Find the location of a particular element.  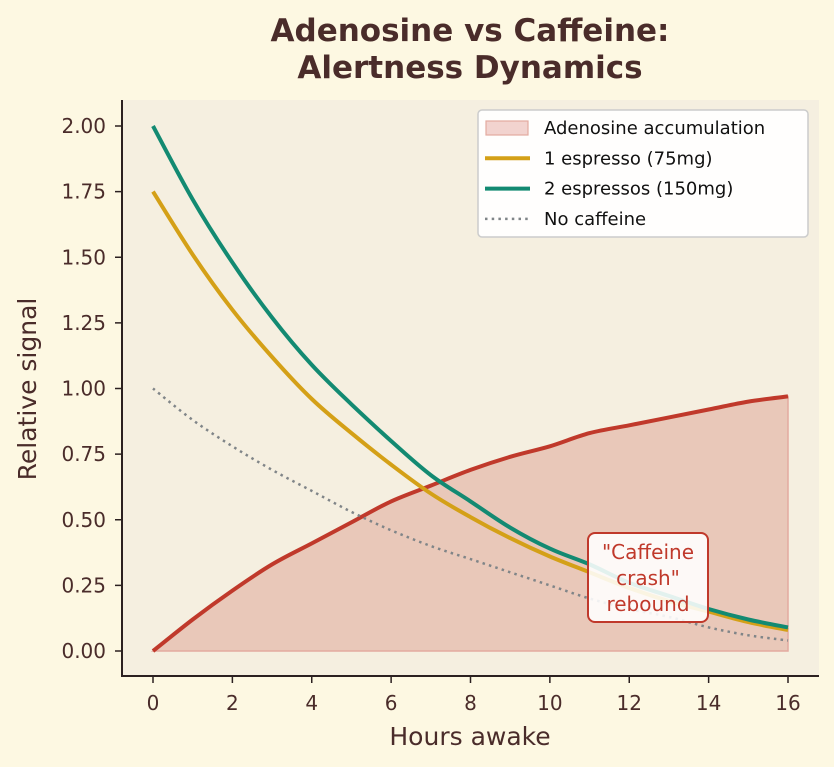

y-tick-label: 0.25 is located at coordinates (83, 585).